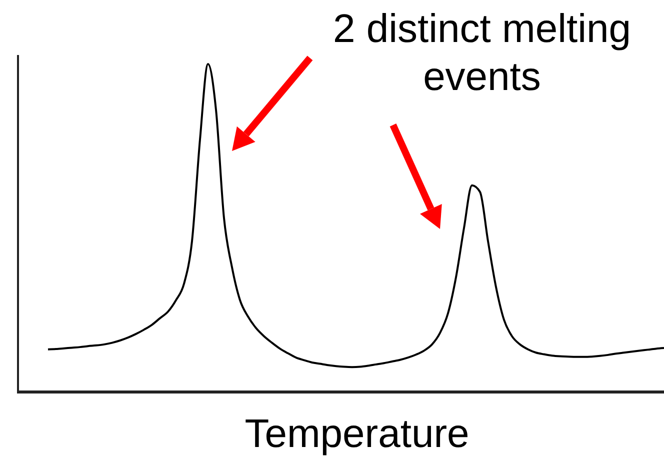 The image size is (664, 460). I want to click on x-axis-title: Temperature, so click(357, 434).